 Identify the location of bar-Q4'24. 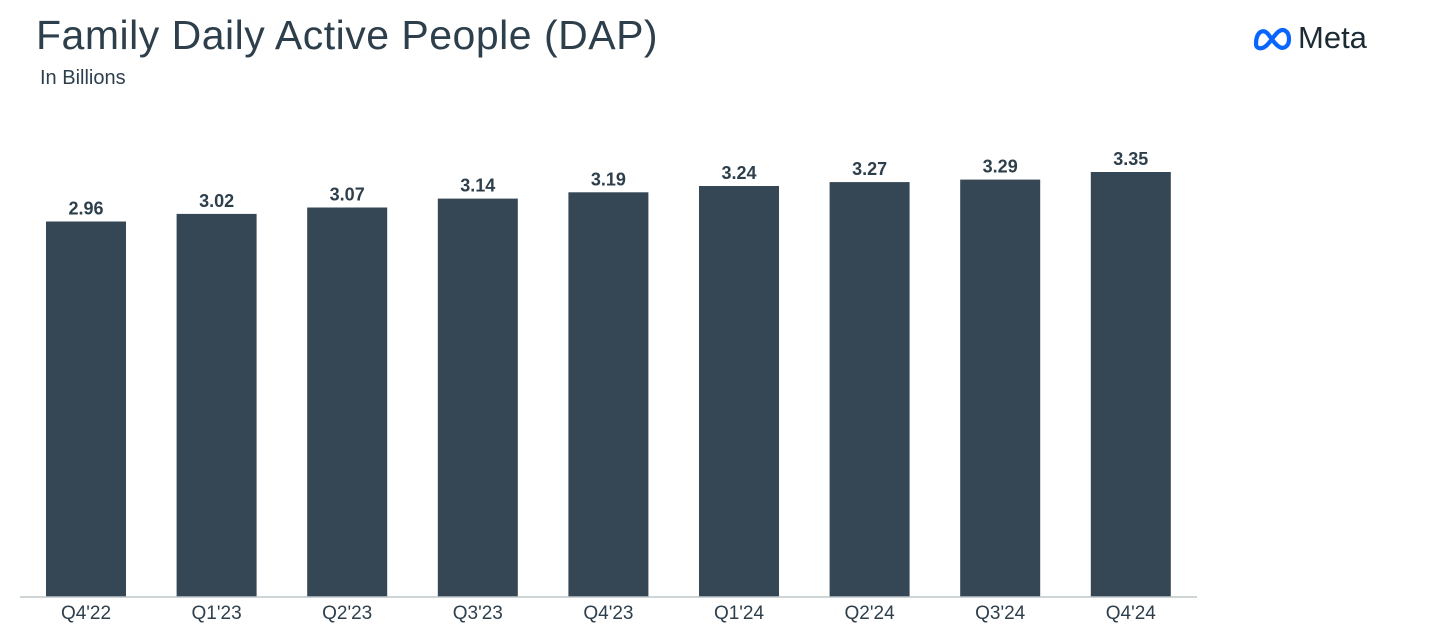
(1130, 384).